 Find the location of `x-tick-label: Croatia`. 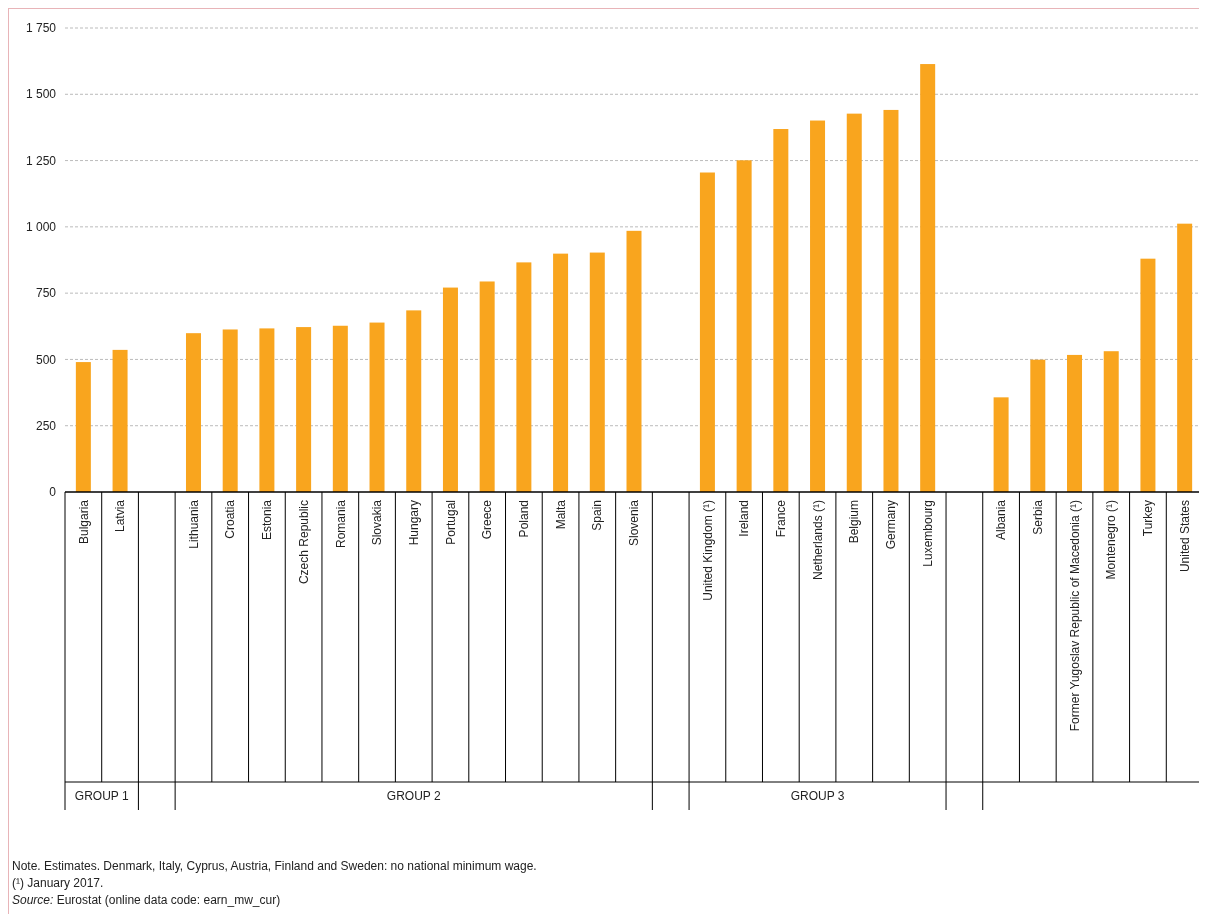

x-tick-label: Croatia is located at coordinates (230, 519).